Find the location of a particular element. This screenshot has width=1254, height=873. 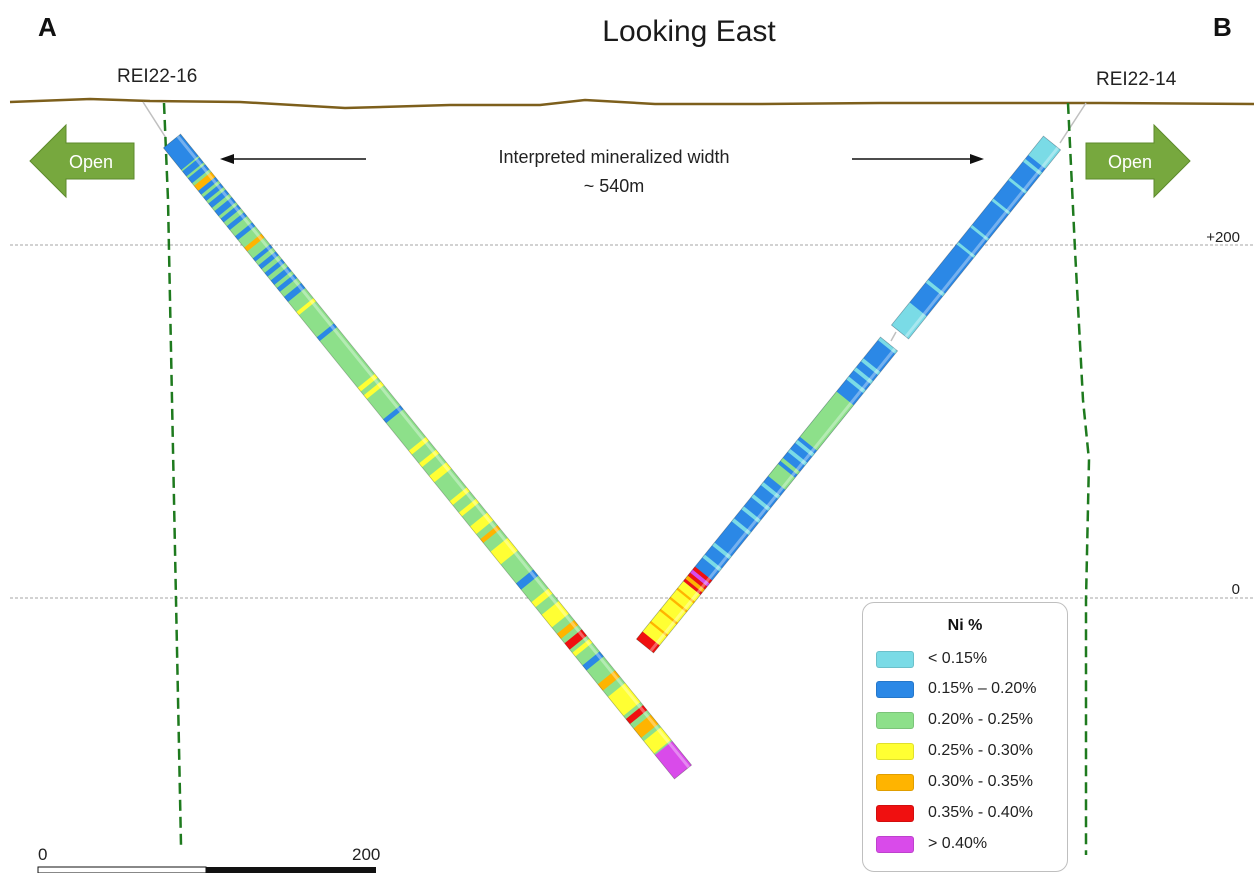

drillhole-rei22-14-upper is located at coordinates (976, 237).